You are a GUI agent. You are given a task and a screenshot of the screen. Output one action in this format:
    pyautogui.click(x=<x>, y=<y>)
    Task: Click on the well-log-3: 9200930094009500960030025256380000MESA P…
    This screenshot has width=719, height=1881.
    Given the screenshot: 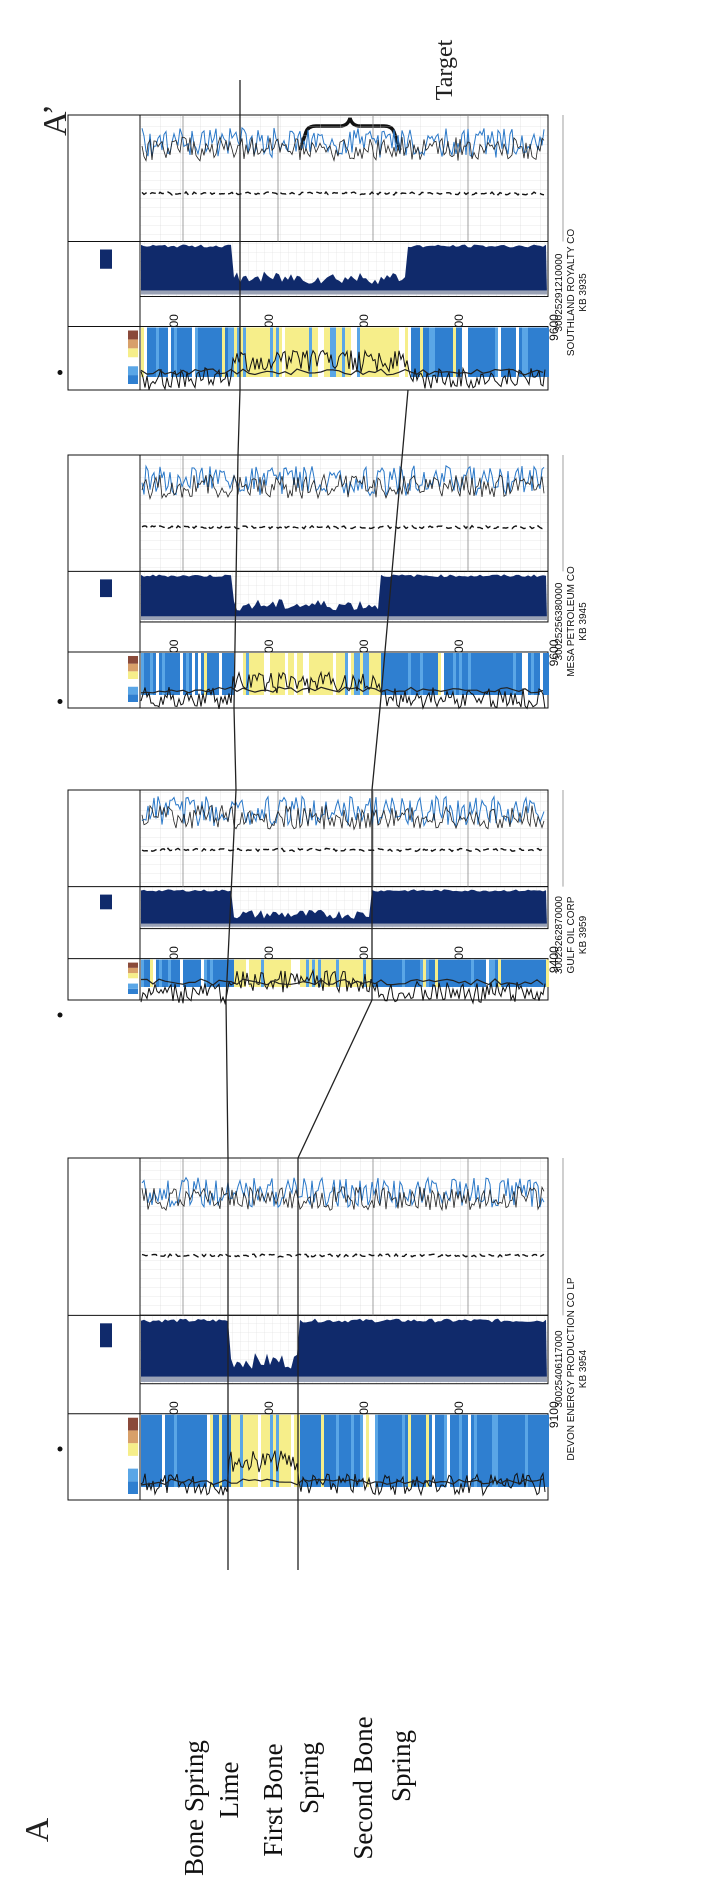 What is the action you would take?
    pyautogui.click(x=323, y=582)
    